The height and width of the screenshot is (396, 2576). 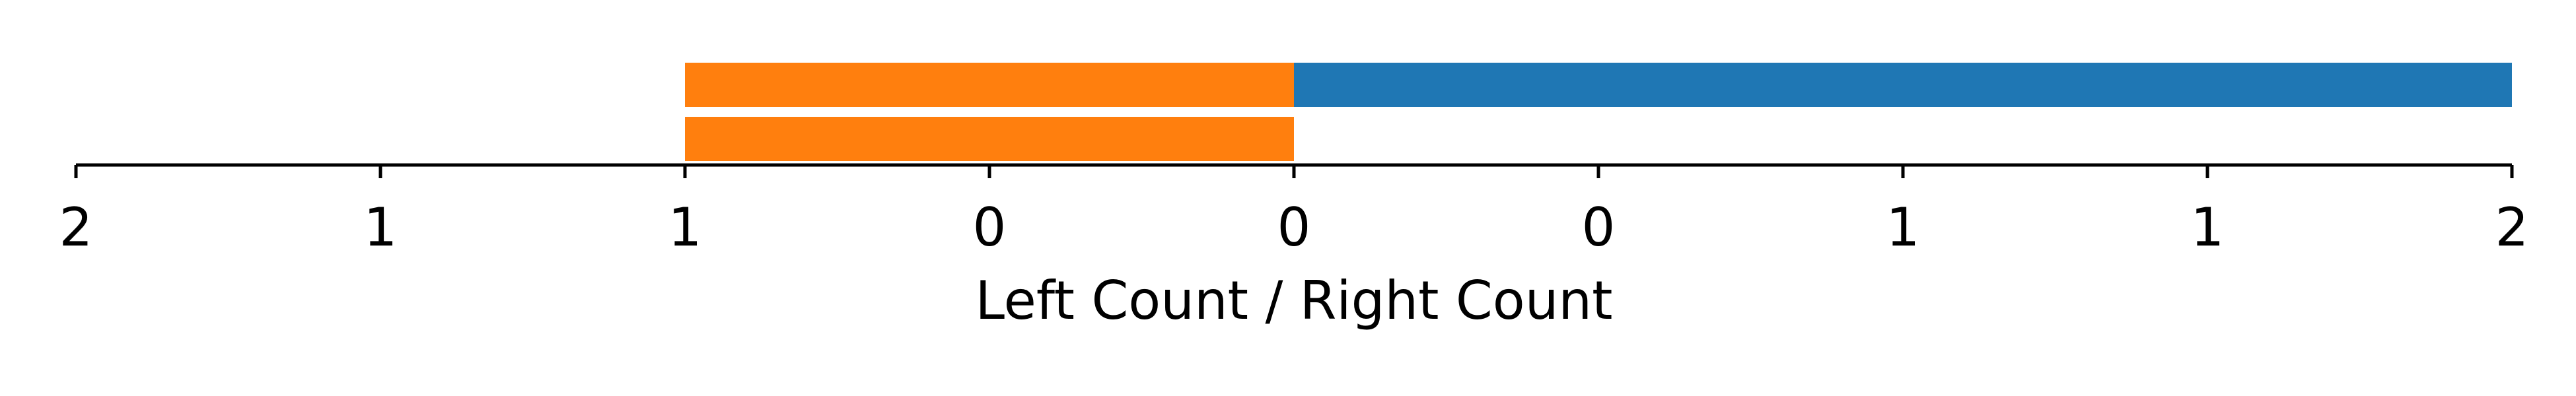 What do you see at coordinates (76, 227) in the screenshot?
I see `x-tick-label-1: 2` at bounding box center [76, 227].